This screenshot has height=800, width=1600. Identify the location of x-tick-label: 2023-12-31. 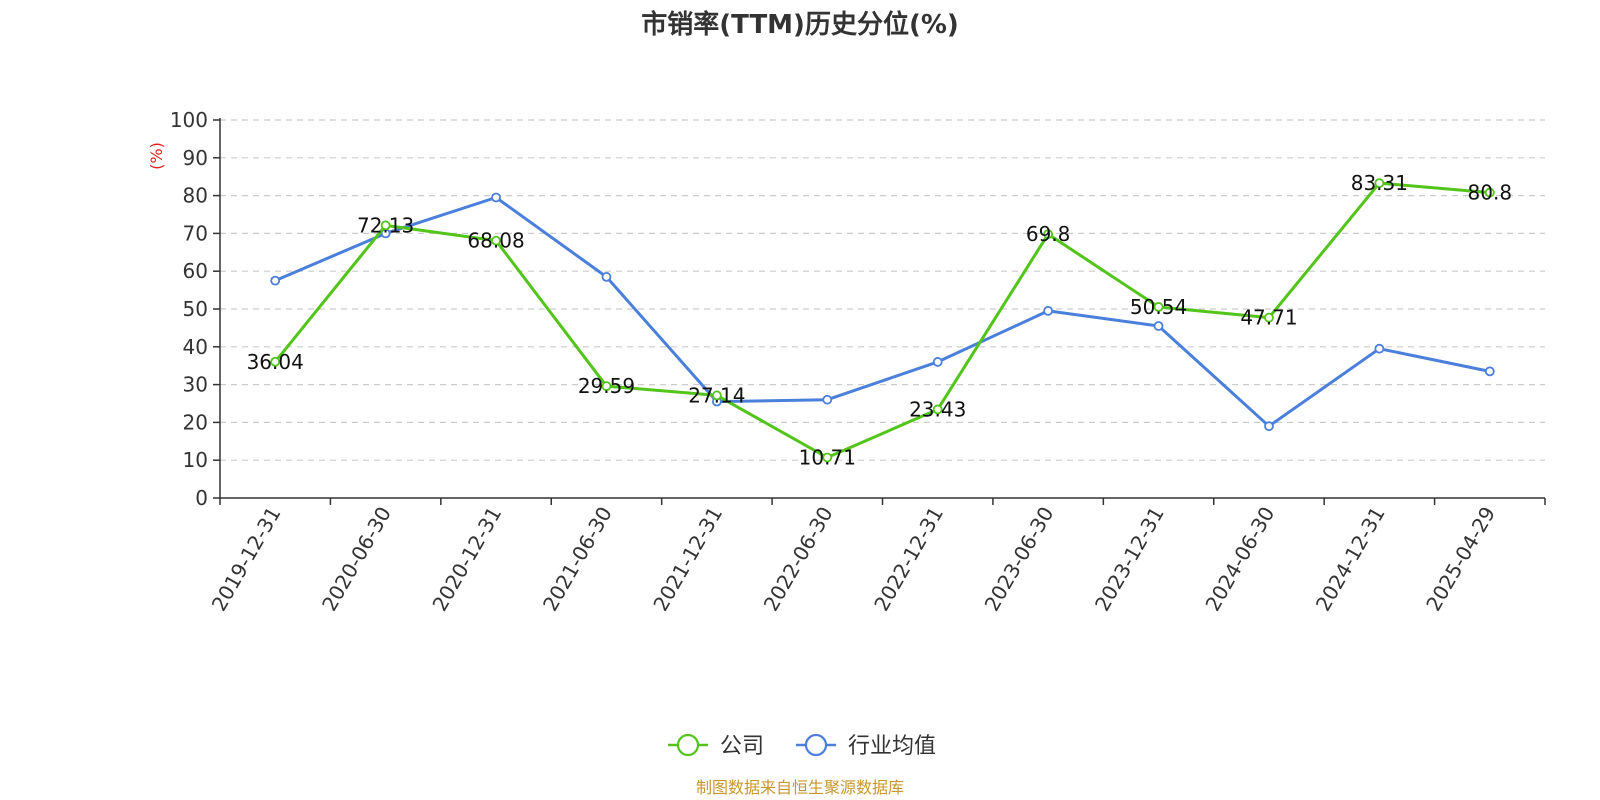
(1129, 559).